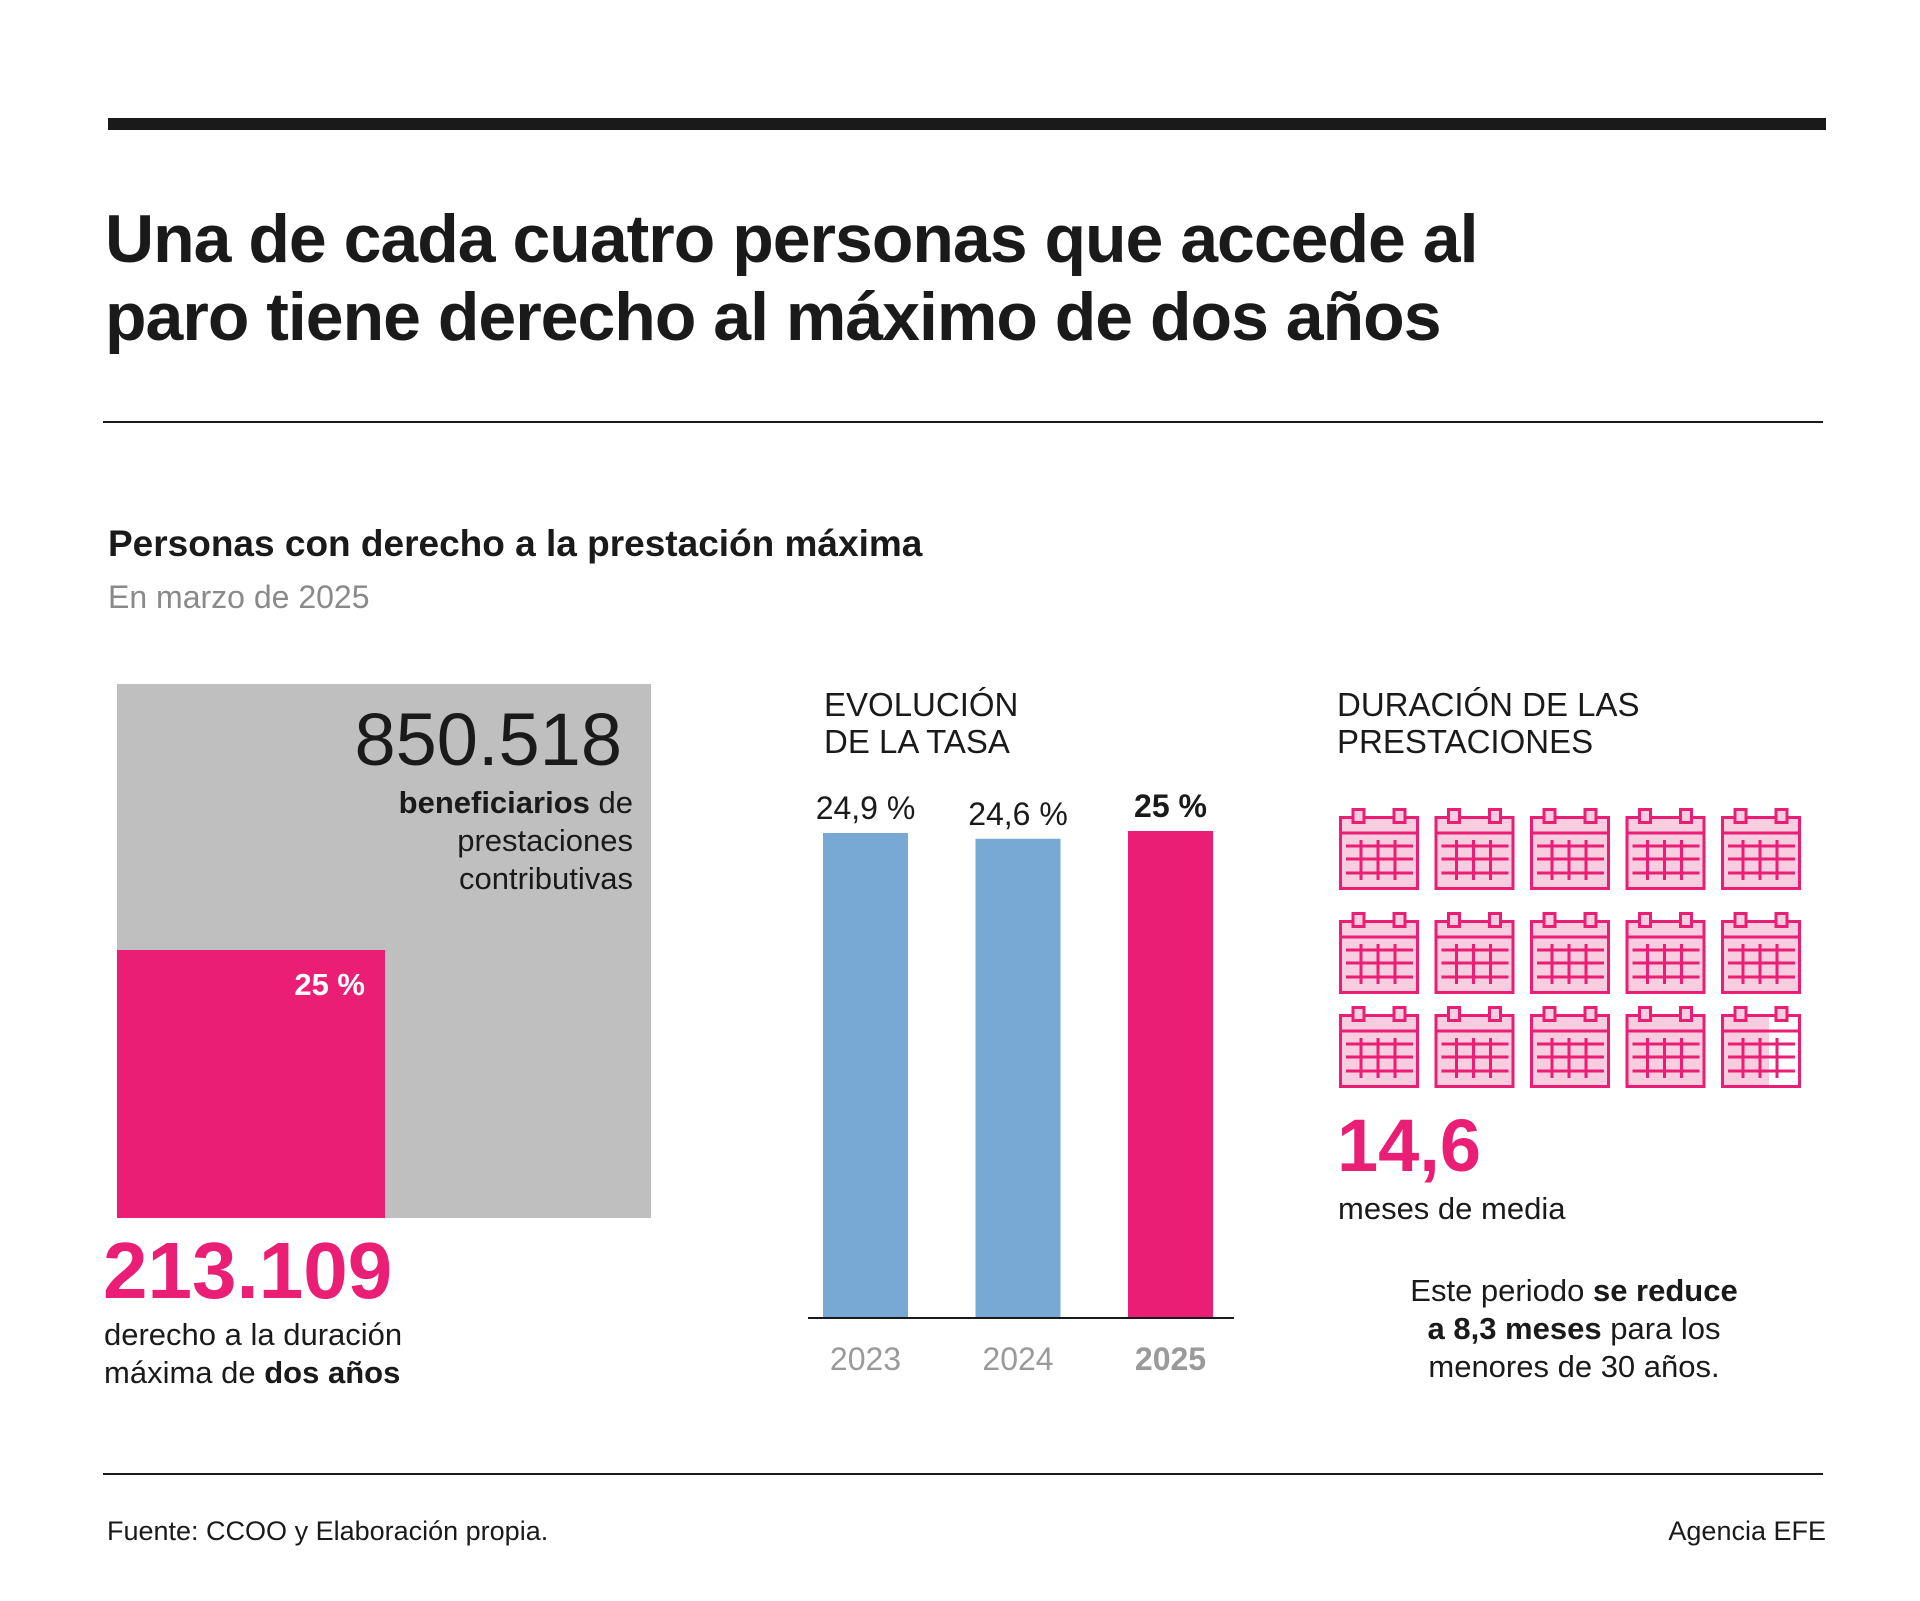 The width and height of the screenshot is (1920, 1601). Describe the element at coordinates (545, 840) in the screenshot. I see `total-label-line: prestaciones` at that location.